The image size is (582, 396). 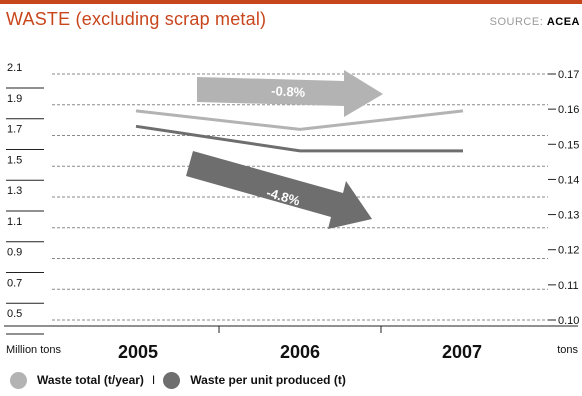 What do you see at coordinates (14, 191) in the screenshot?
I see `left-tick-label: 1.3` at bounding box center [14, 191].